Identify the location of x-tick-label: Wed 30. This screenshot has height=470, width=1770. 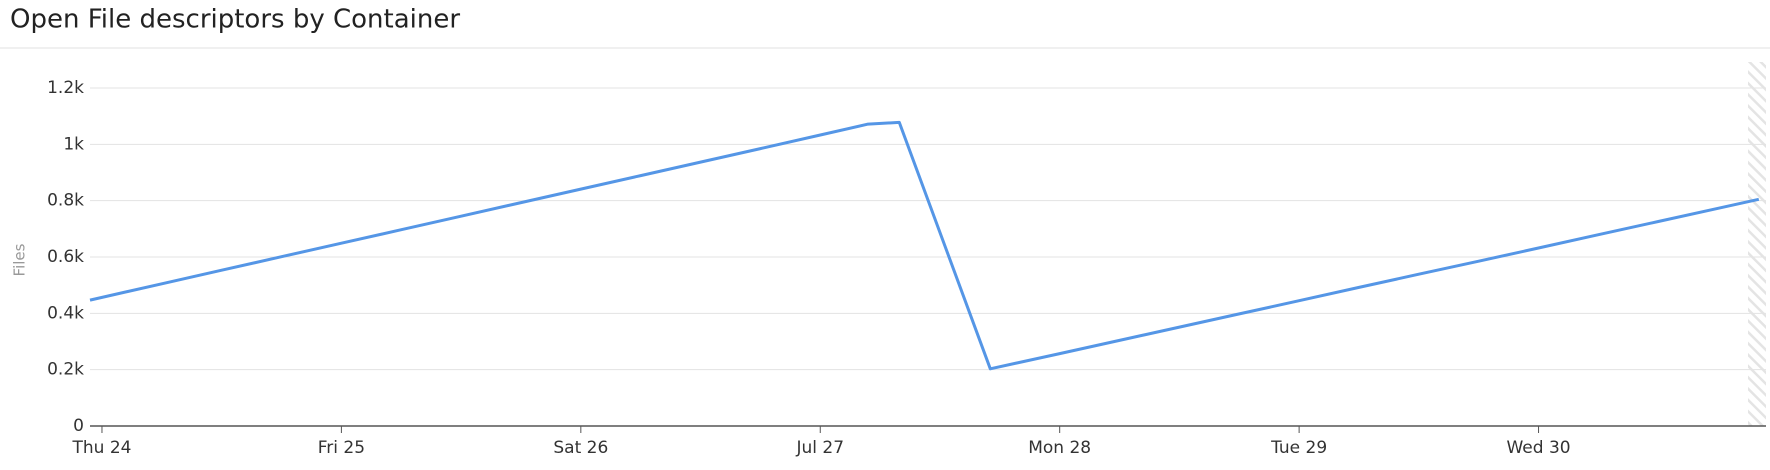
(1538, 448).